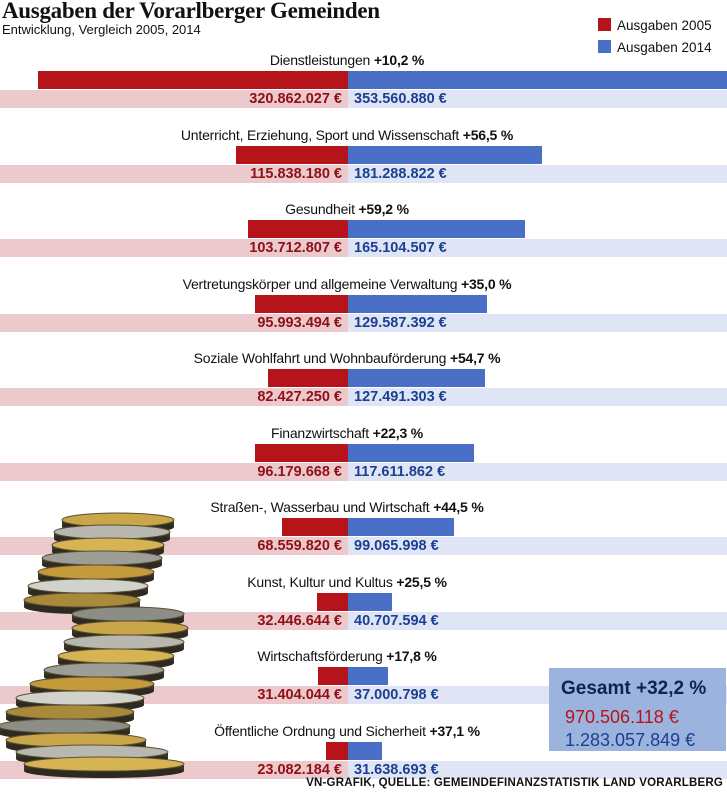  Describe the element at coordinates (488, 134) in the screenshot. I see `category-change: +56,5 %` at that location.